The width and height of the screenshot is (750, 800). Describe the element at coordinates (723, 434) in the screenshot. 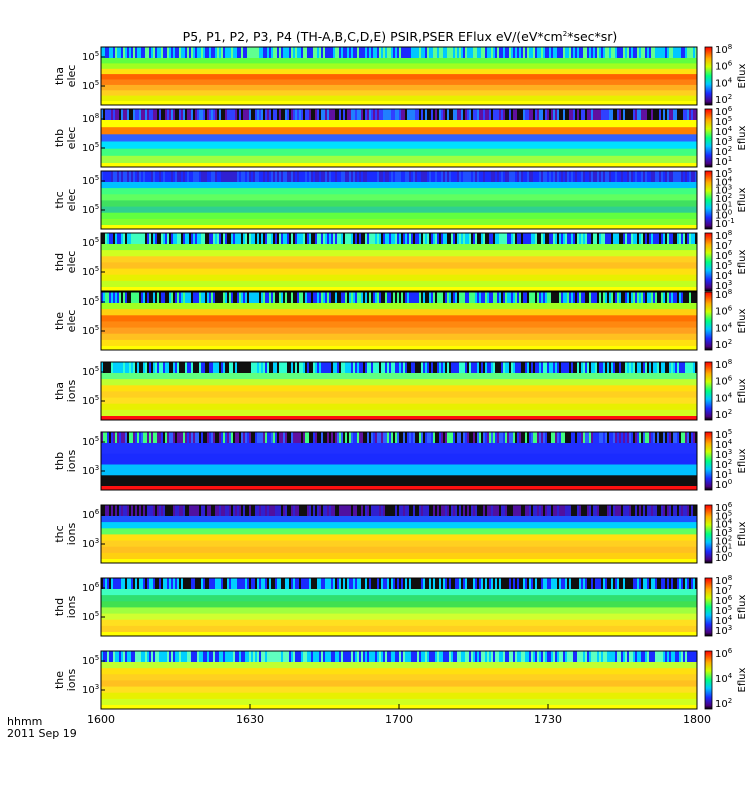

I see `colorbar-tick-label: 105` at that location.